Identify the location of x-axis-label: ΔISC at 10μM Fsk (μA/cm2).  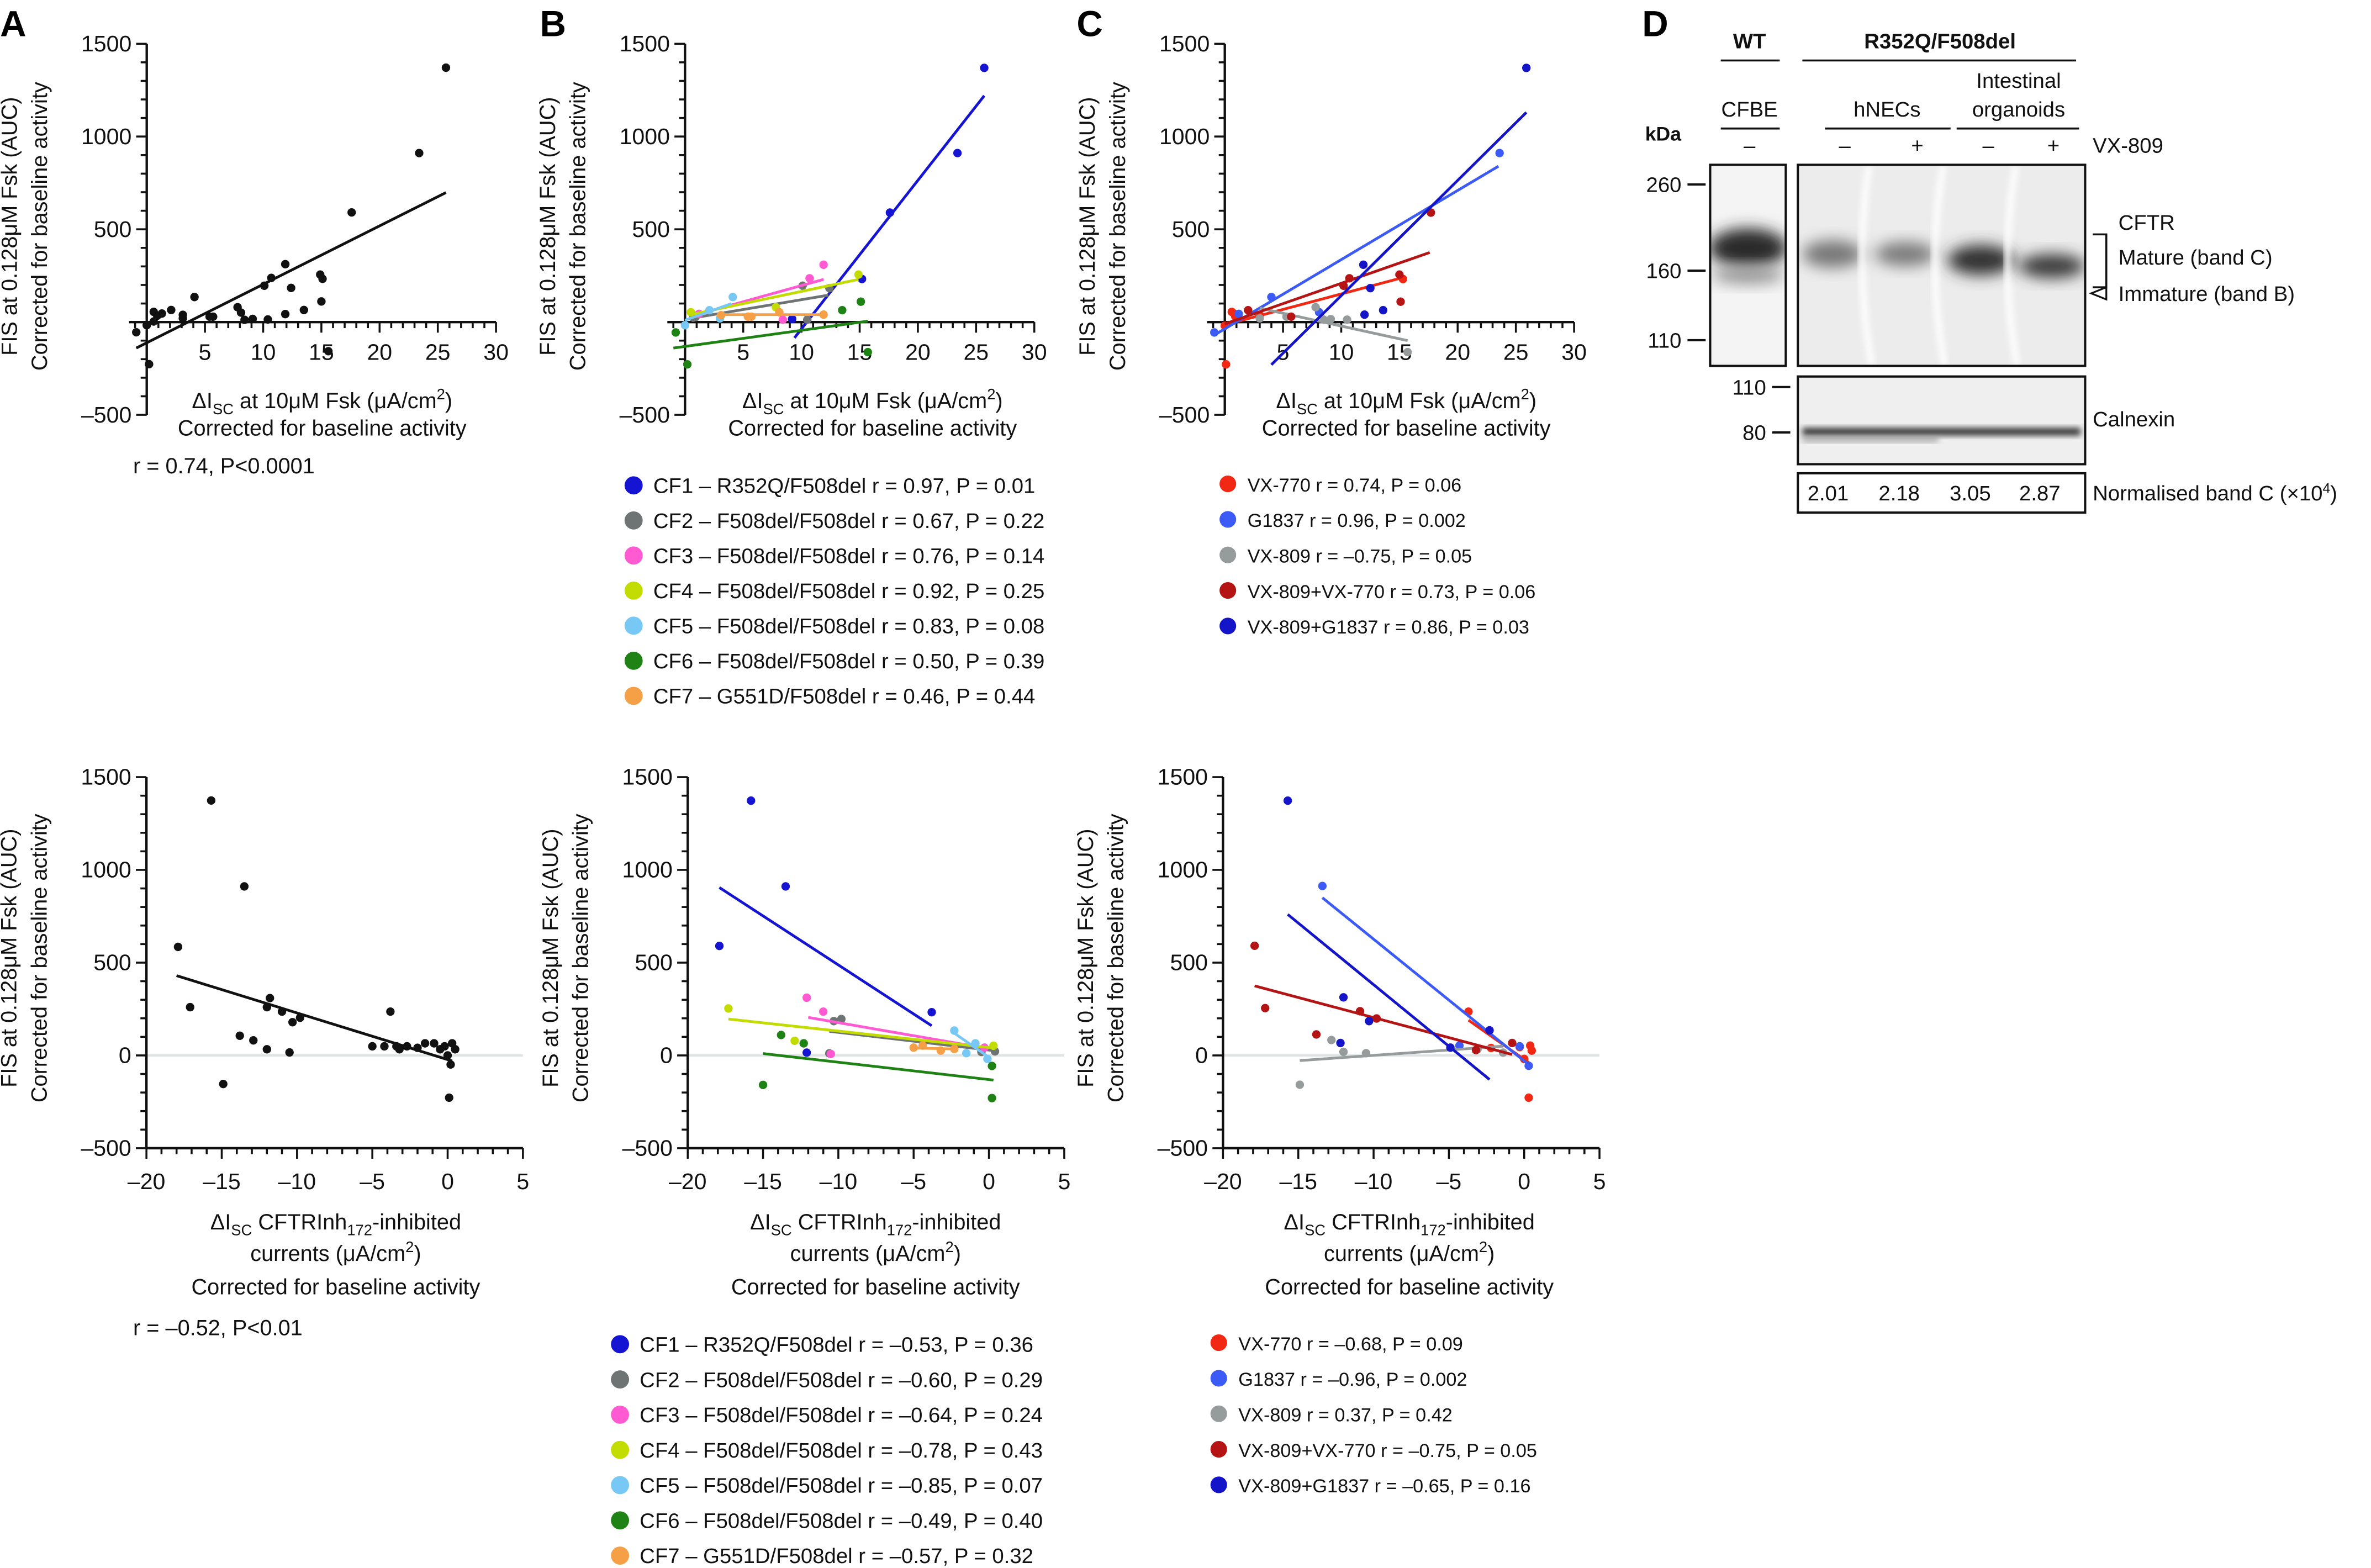
(873, 402).